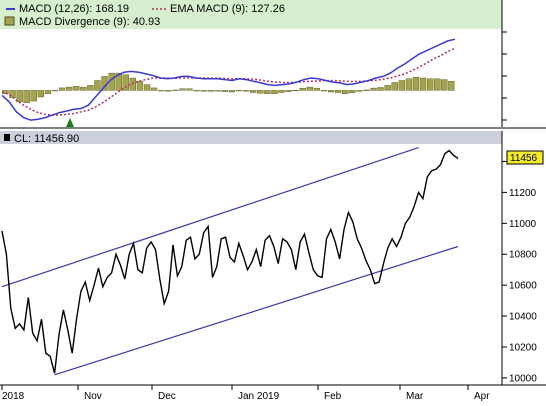  What do you see at coordinates (46, 139) in the screenshot?
I see `price-header-label: CL: 11456.90` at bounding box center [46, 139].